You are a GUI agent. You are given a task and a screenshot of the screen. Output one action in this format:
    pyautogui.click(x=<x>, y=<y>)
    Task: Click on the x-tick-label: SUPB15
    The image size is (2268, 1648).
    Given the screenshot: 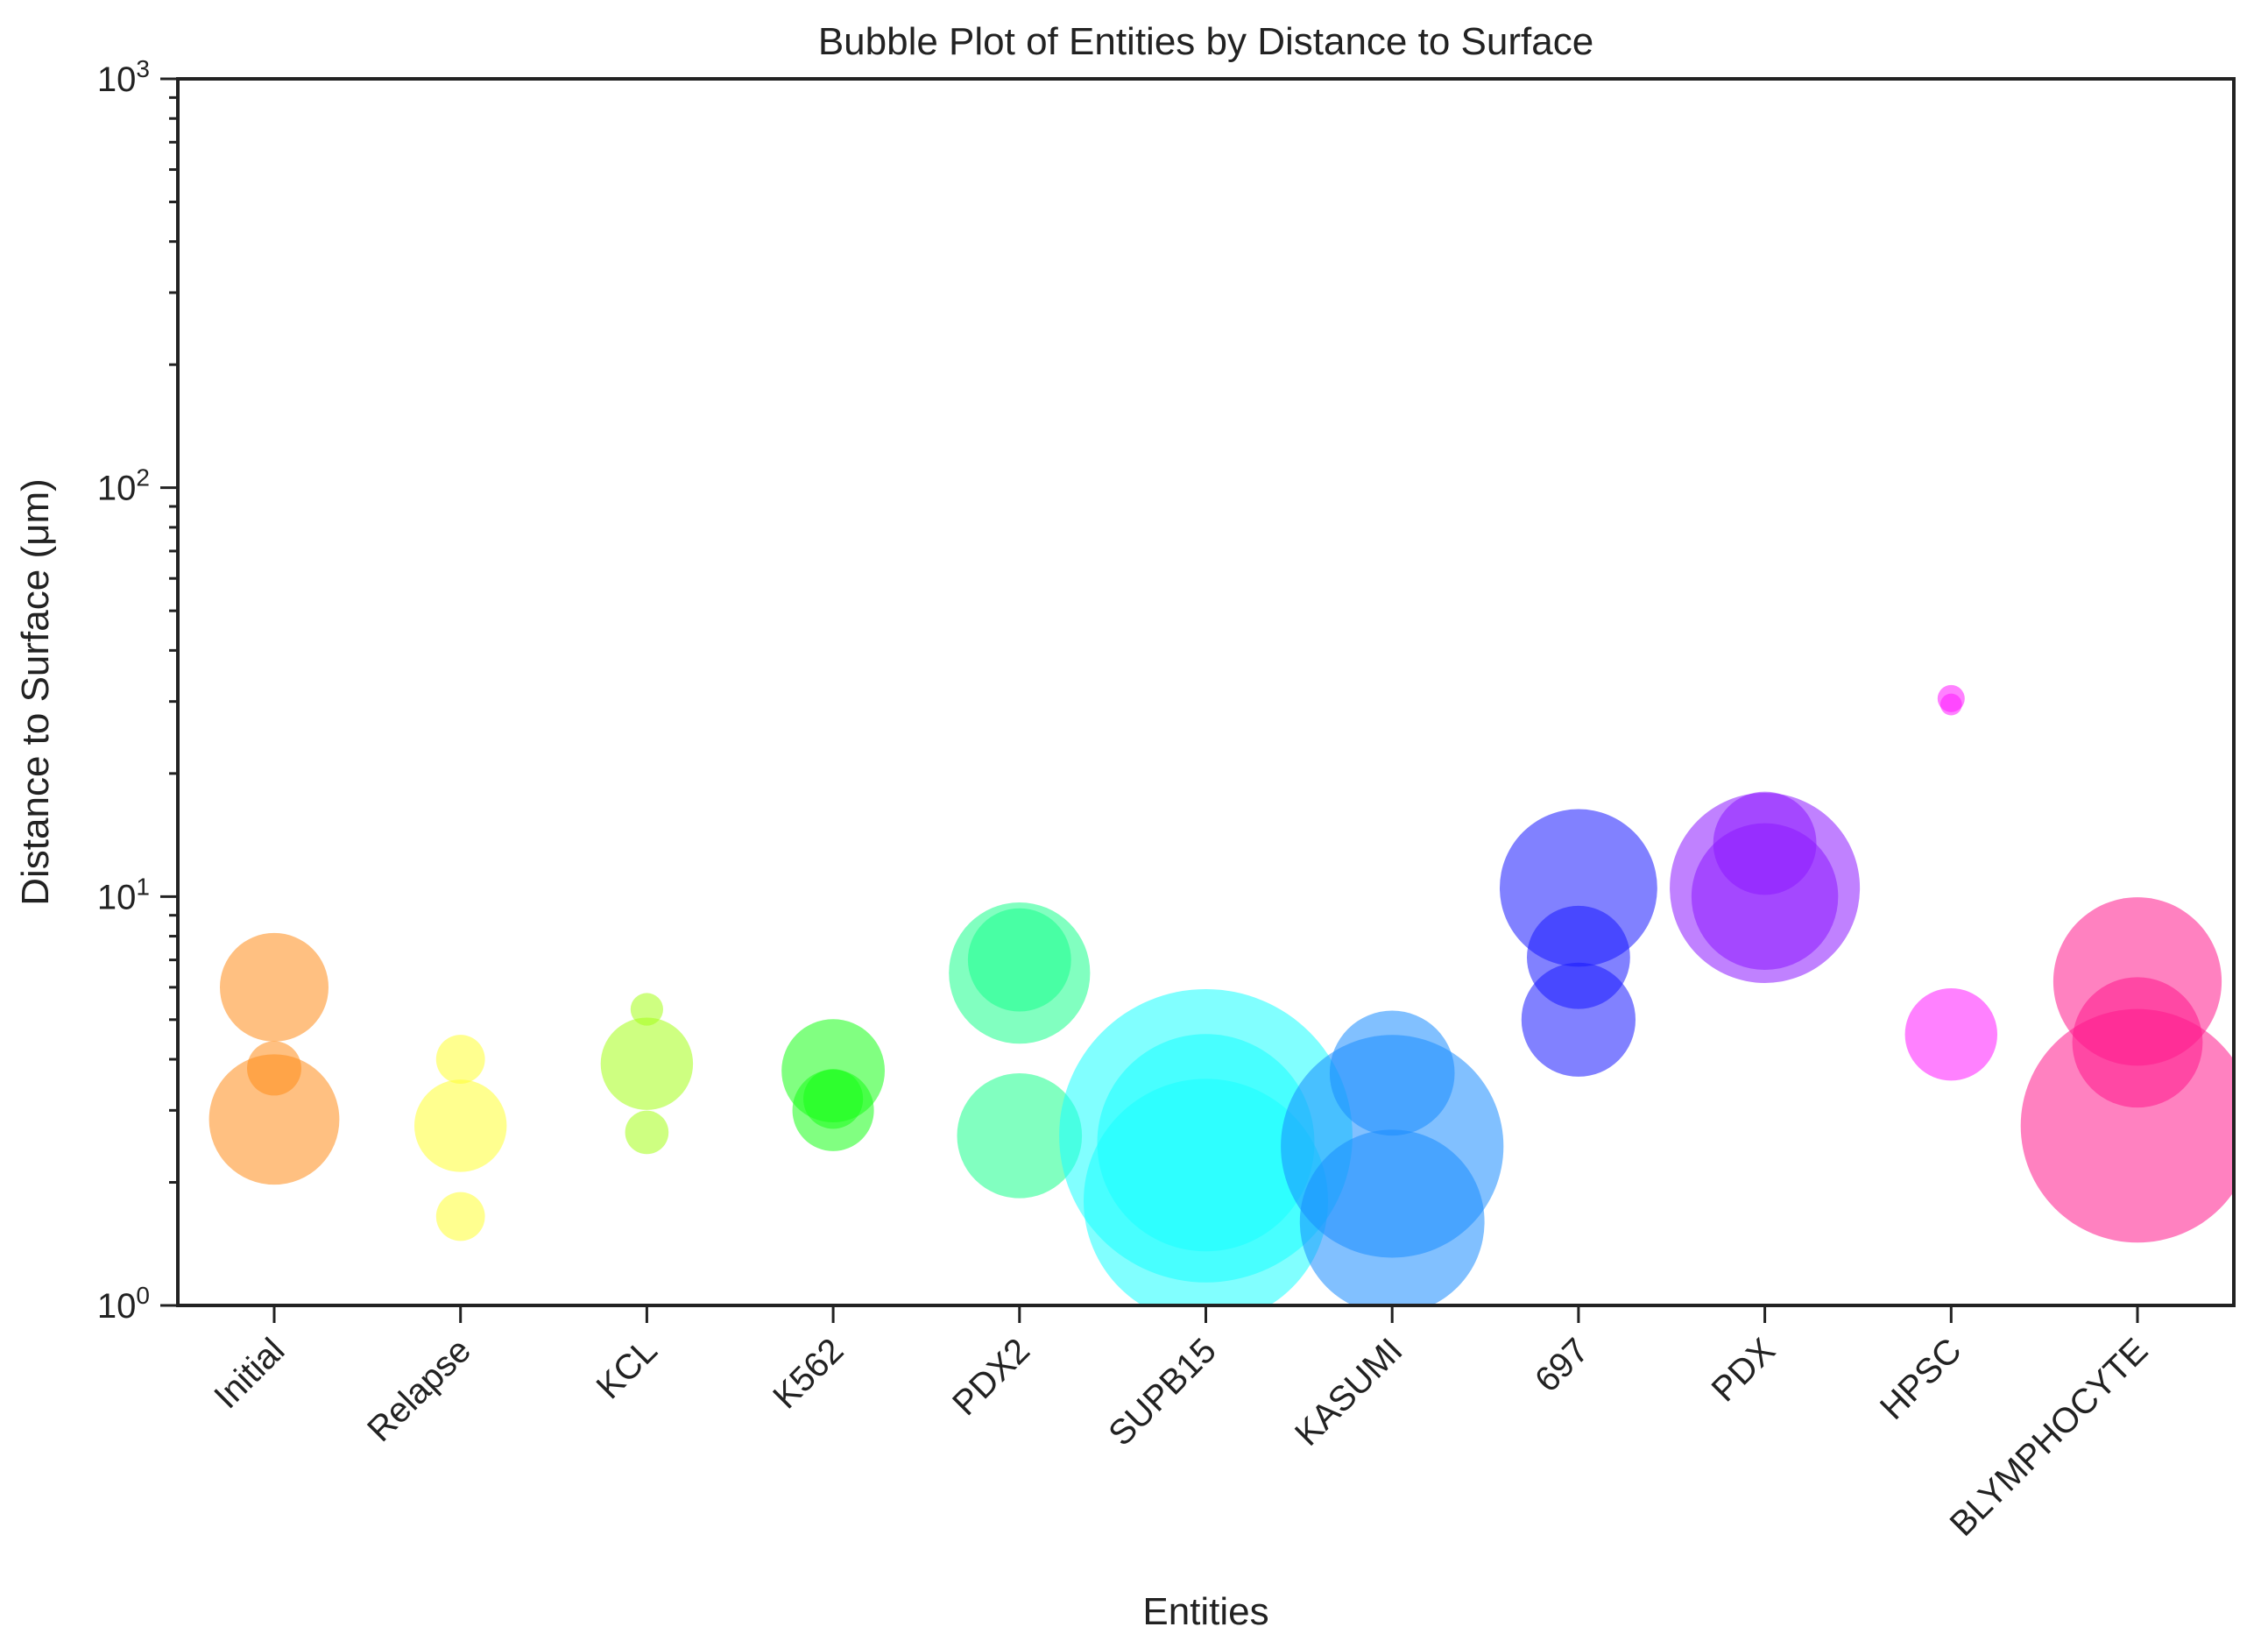 What is the action you would take?
    pyautogui.click(x=1163, y=1392)
    